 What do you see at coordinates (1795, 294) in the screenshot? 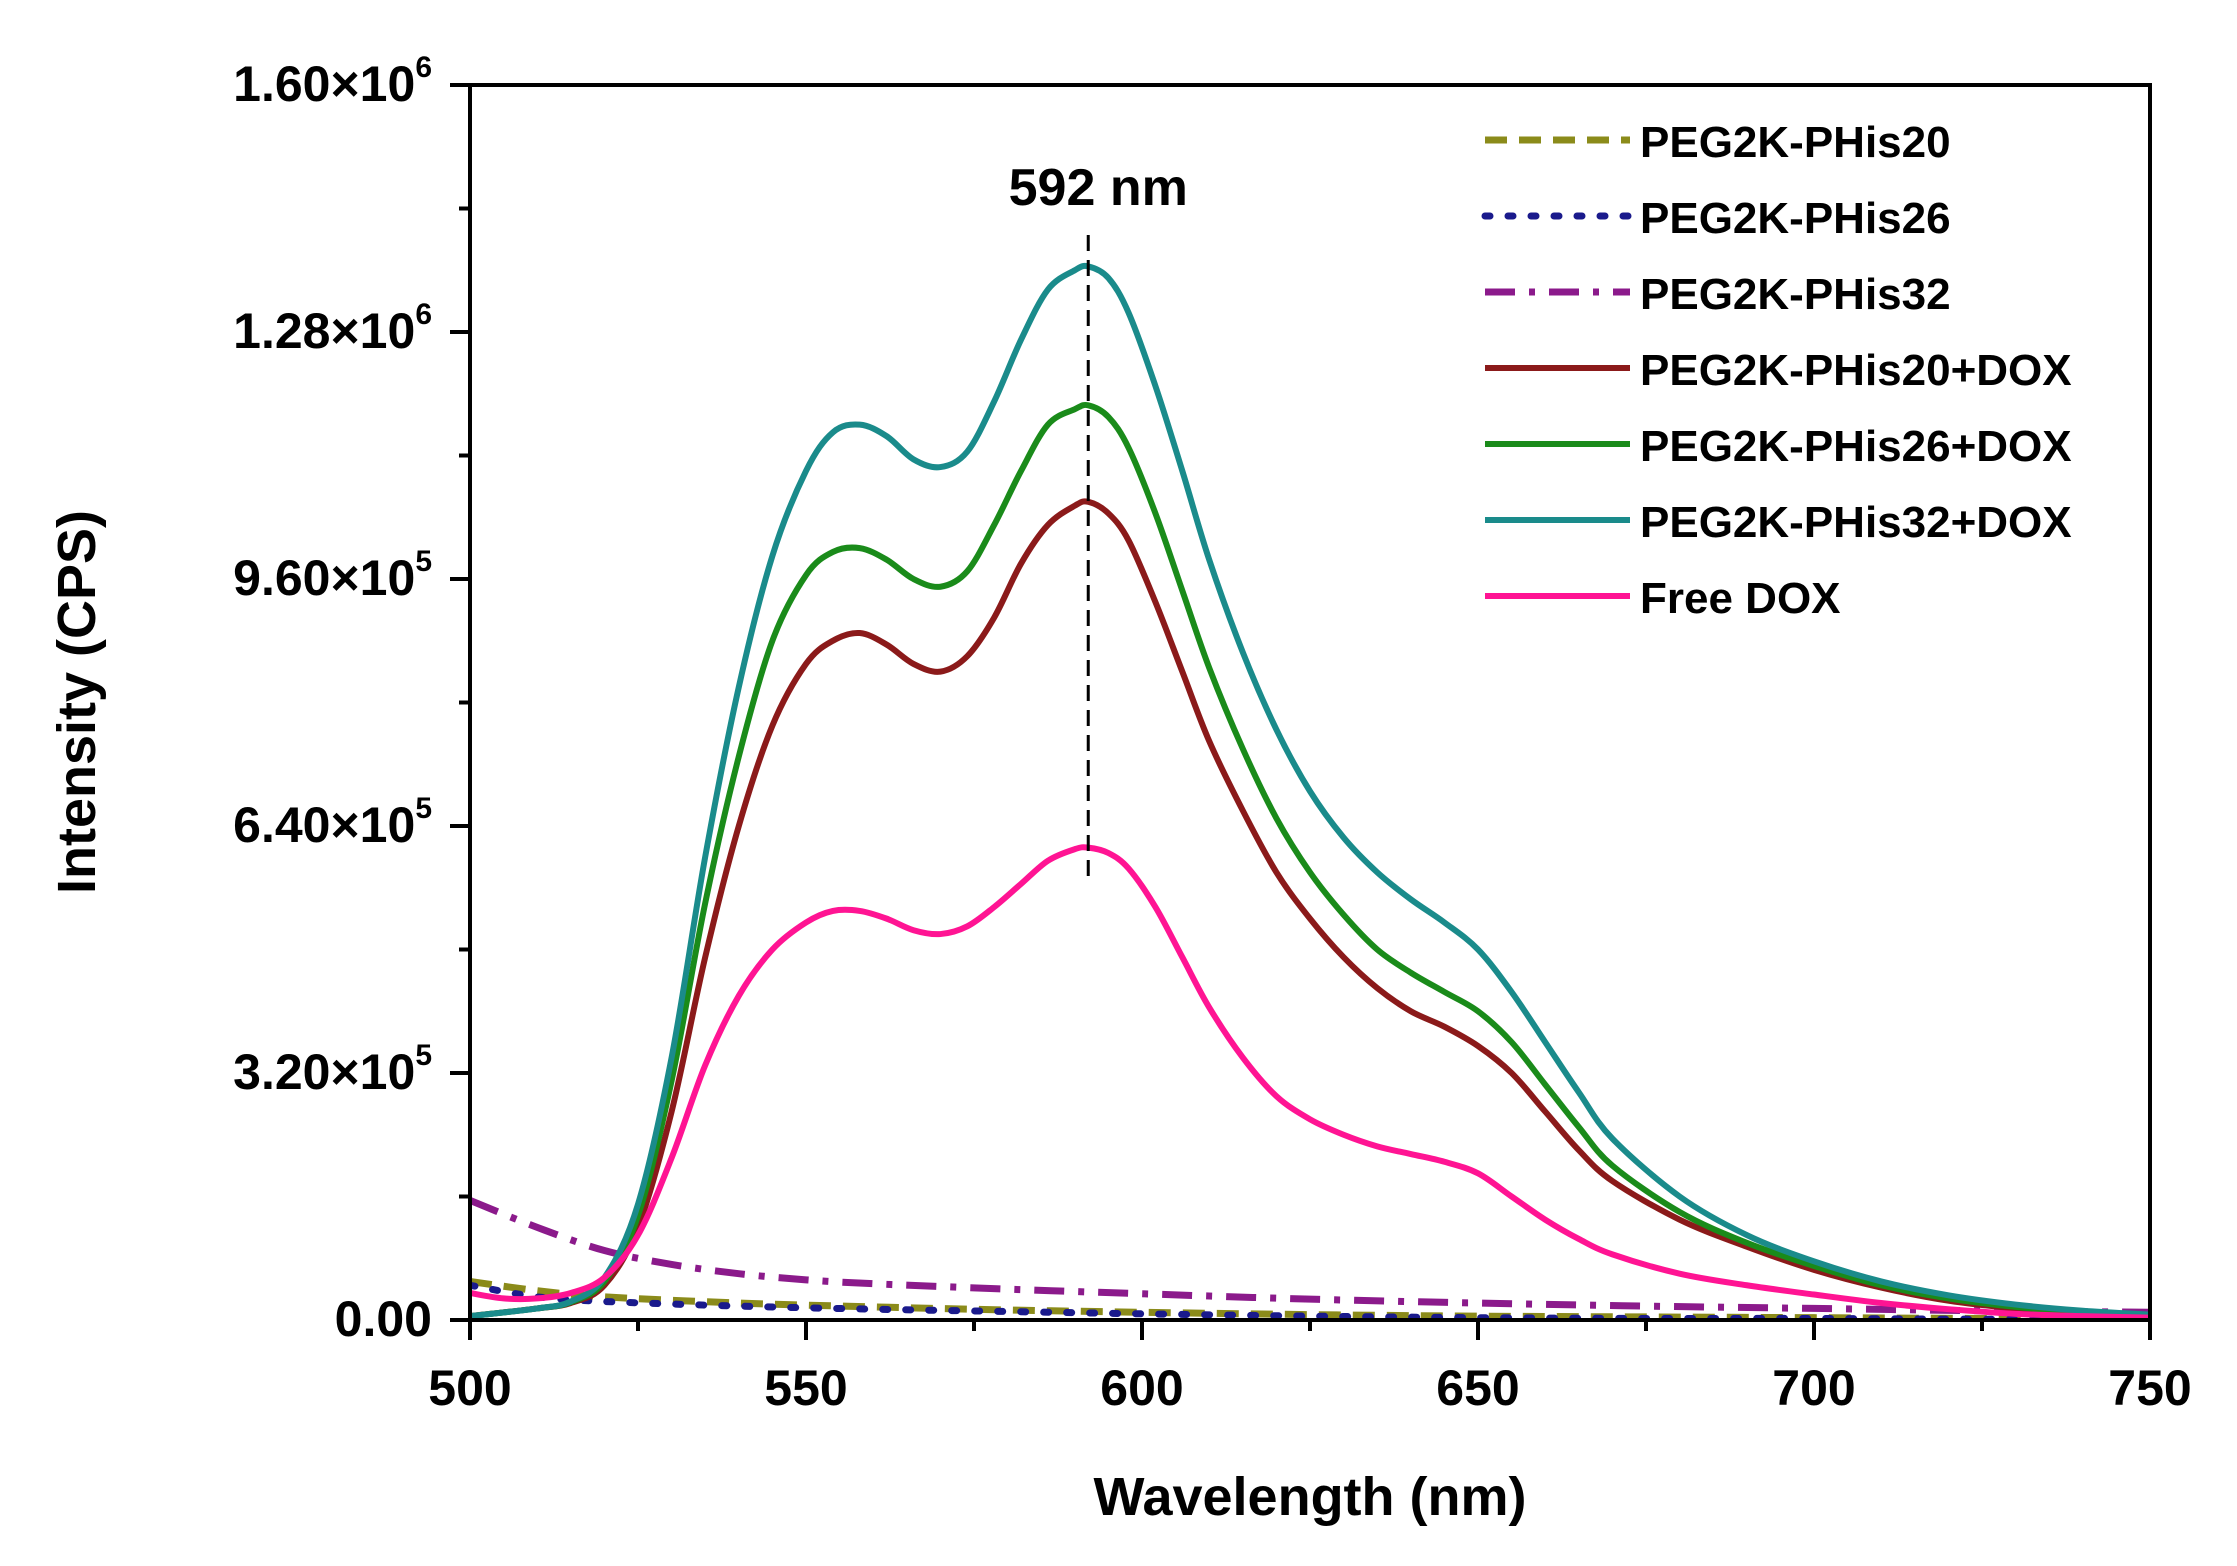
I see `legend-label-3: PEG2K-PHis32` at bounding box center [1795, 294].